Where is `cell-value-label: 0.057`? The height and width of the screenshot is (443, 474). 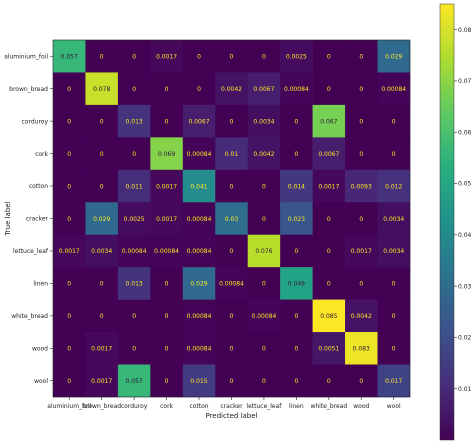
cell-value-label: 0.057 is located at coordinates (134, 381).